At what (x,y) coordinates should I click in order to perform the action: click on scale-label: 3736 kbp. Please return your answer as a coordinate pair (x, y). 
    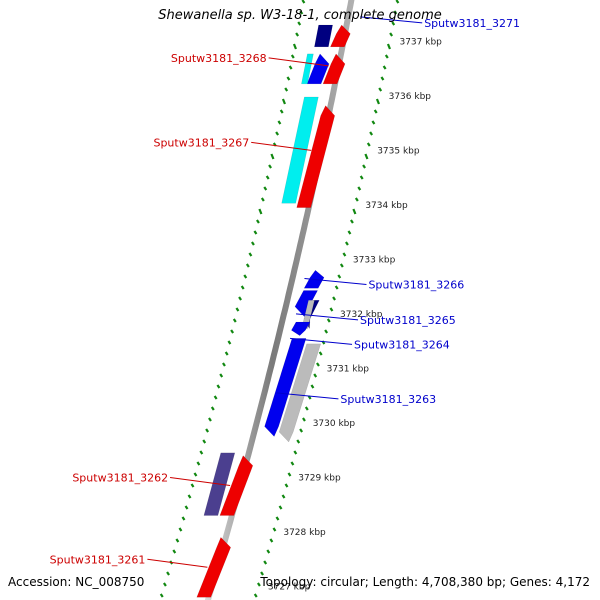
    Looking at the image, I should click on (410, 97).